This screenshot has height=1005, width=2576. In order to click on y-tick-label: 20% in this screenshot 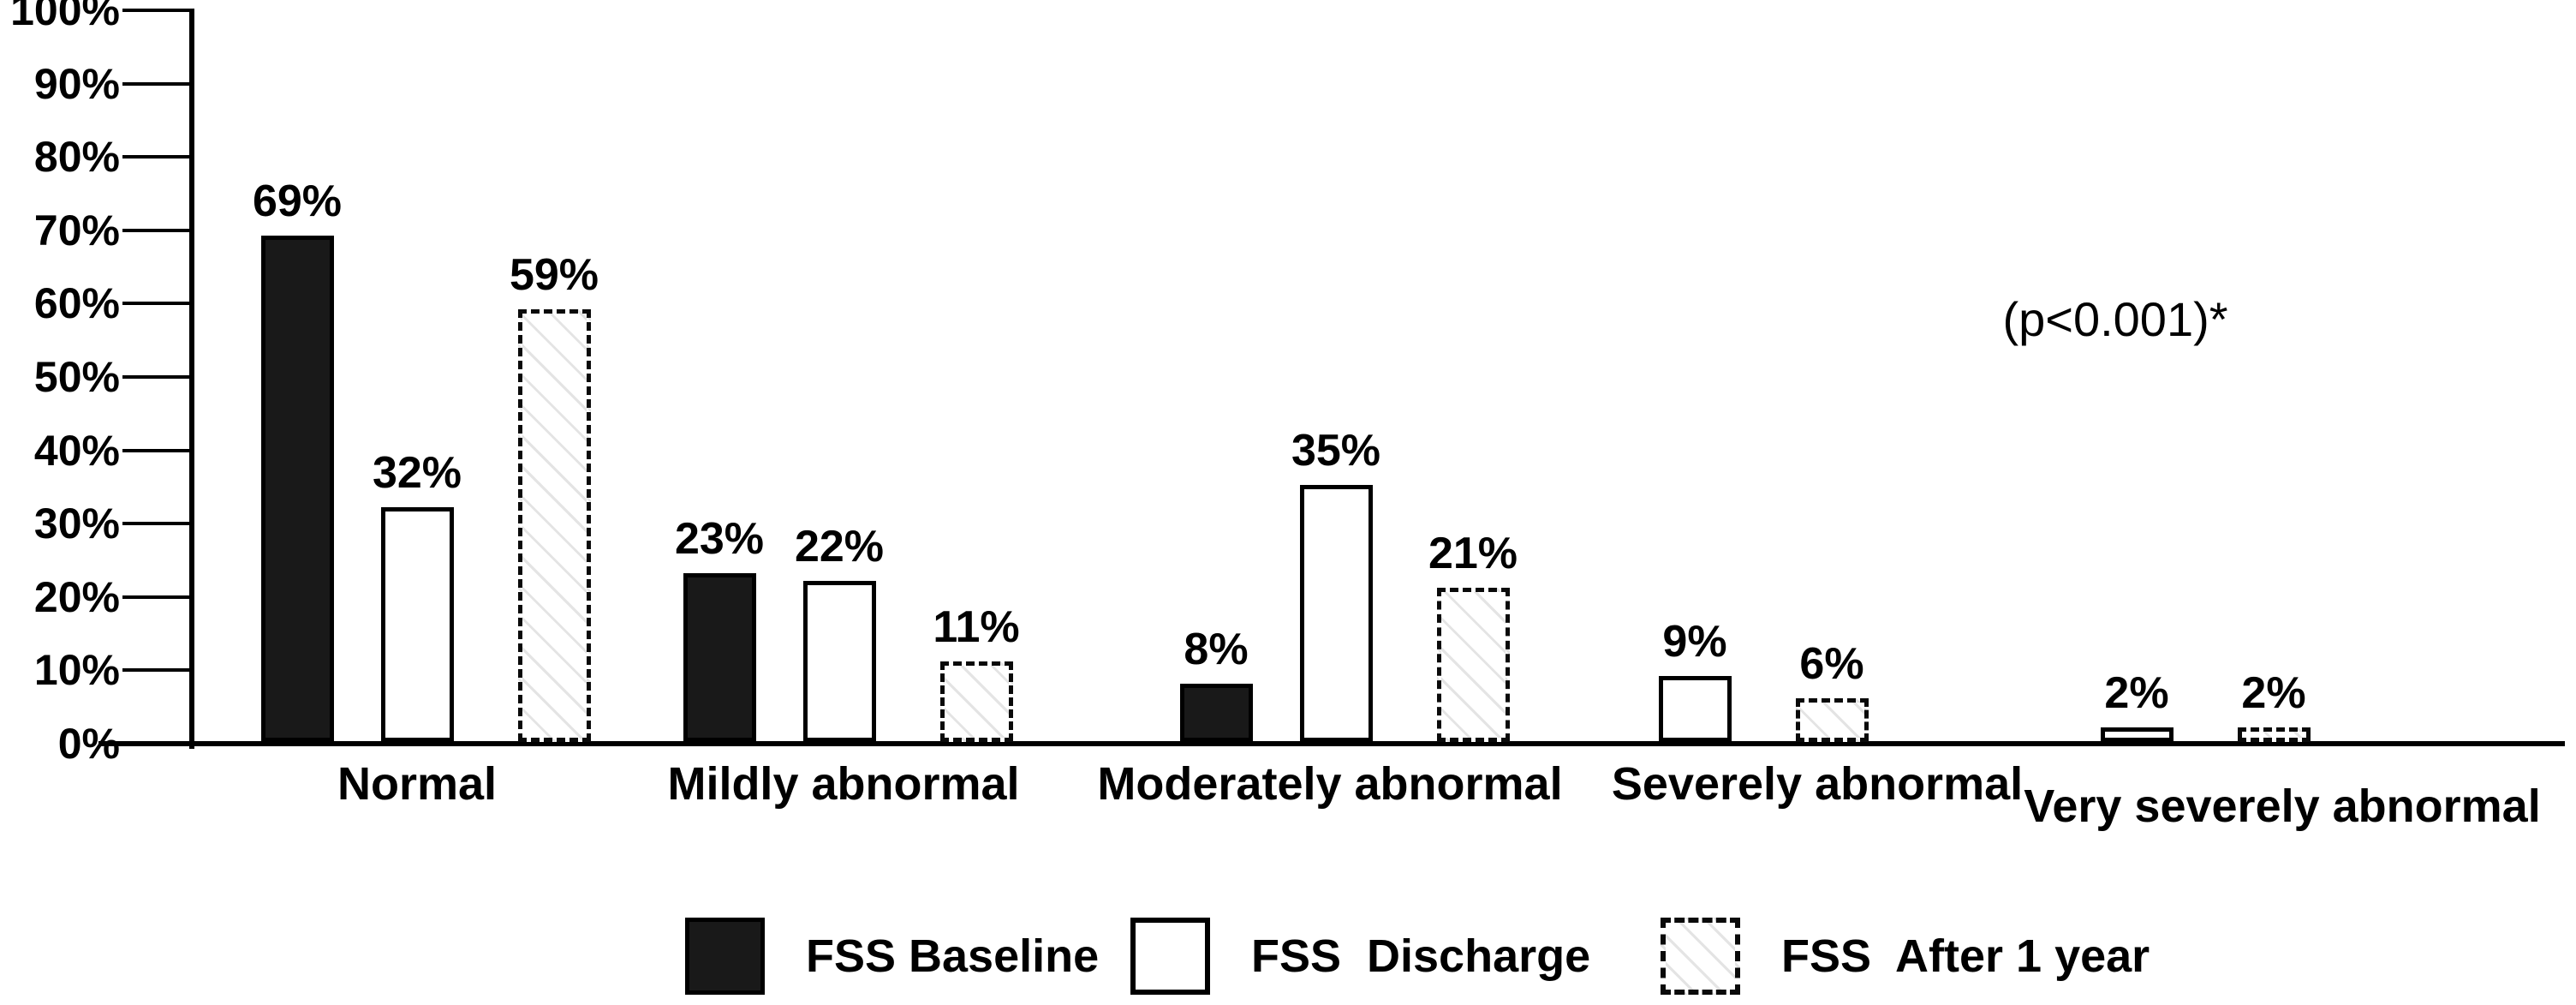, I will do `click(76, 596)`.